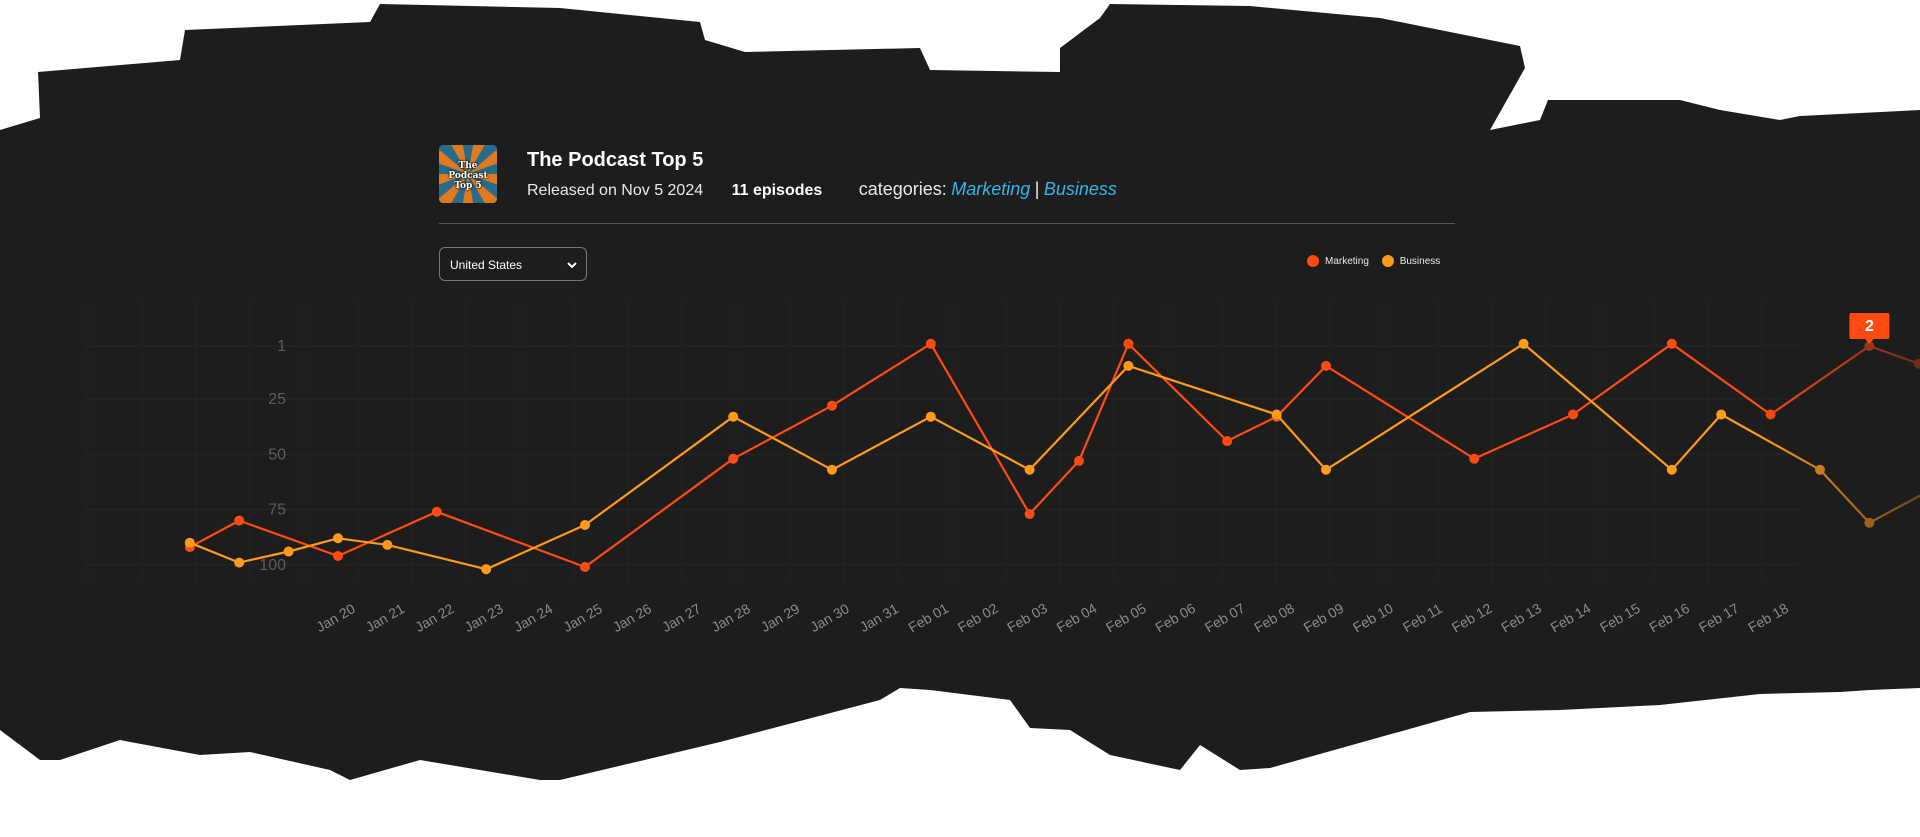 This screenshot has height=837, width=1920. What do you see at coordinates (615, 190) in the screenshot?
I see `release-date: Released on Nov 5 2024` at bounding box center [615, 190].